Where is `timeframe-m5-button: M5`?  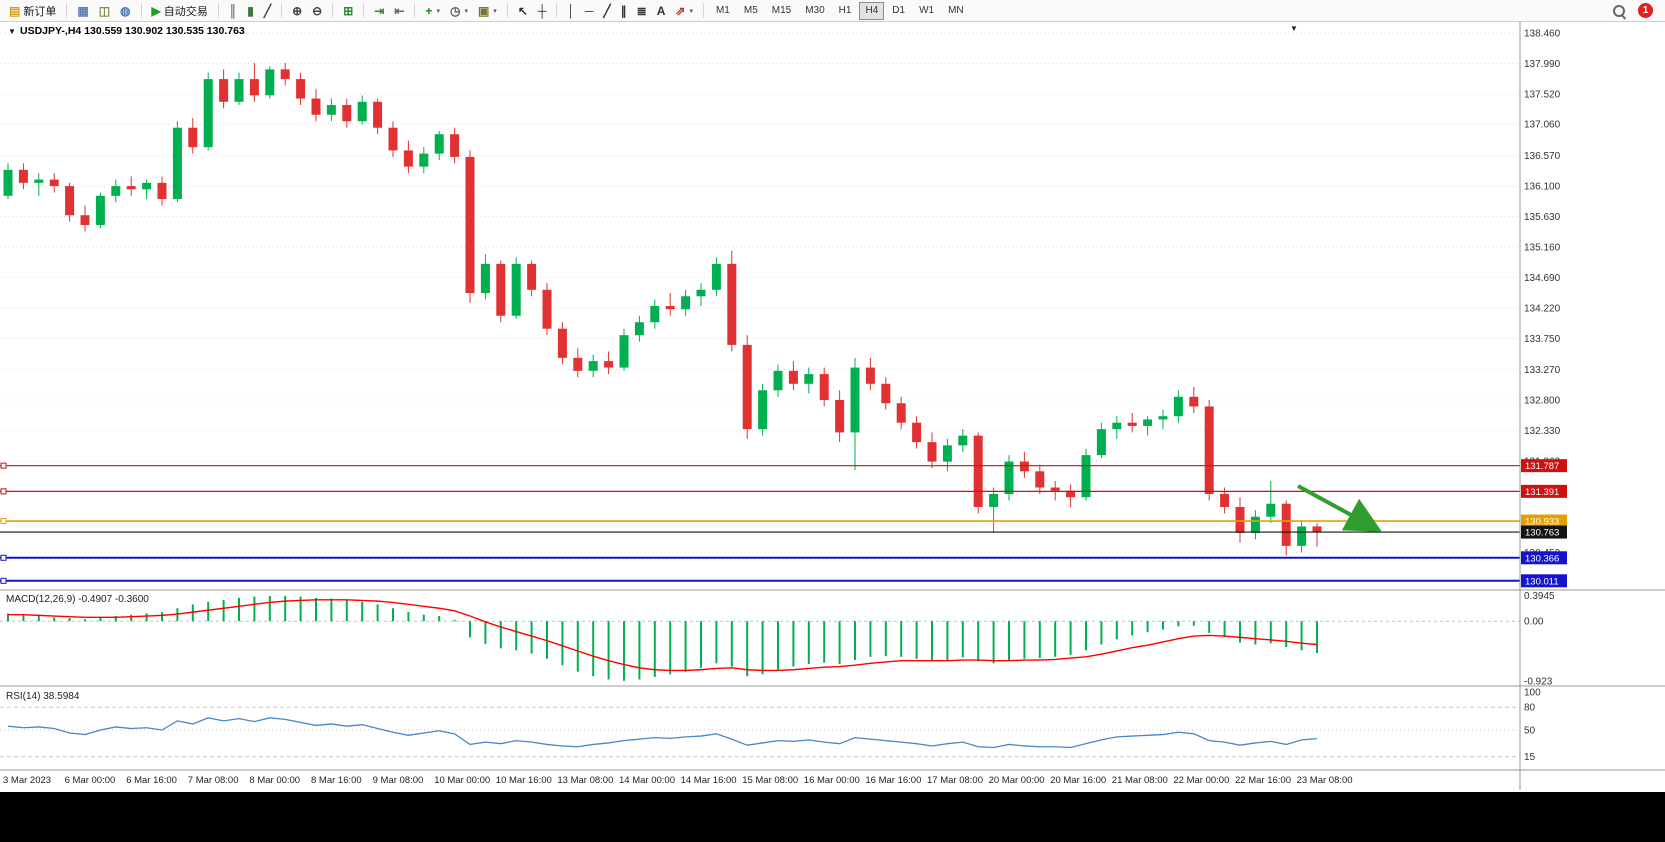
timeframe-m5-button: M5 is located at coordinates (751, 11).